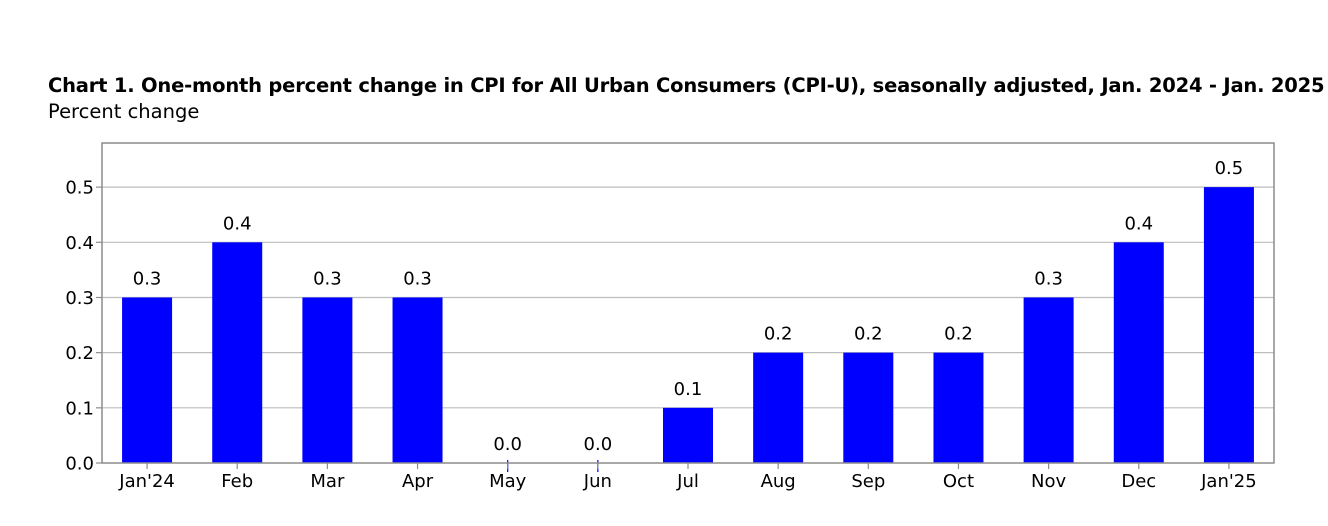  Describe the element at coordinates (79, 298) in the screenshot. I see `y-tick-label: 0.3` at that location.